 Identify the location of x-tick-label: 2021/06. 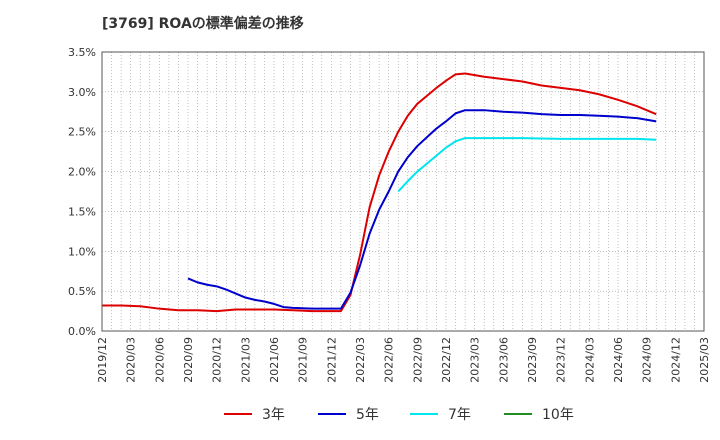
(274, 360).